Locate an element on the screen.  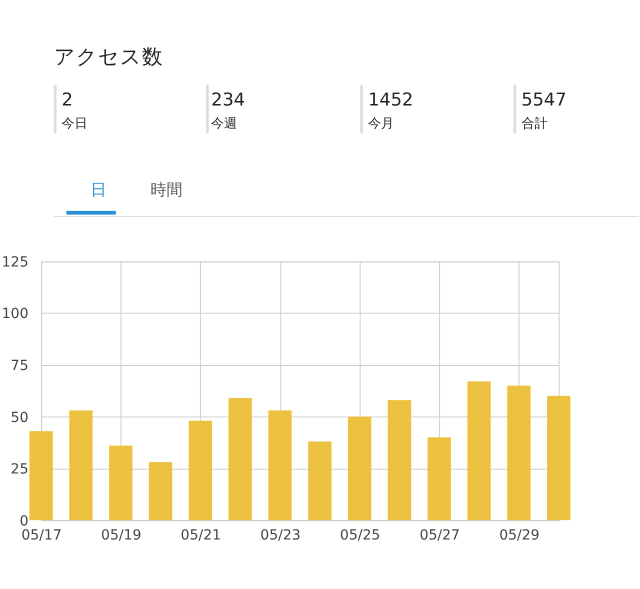
text: 5547 is located at coordinates (544, 100).